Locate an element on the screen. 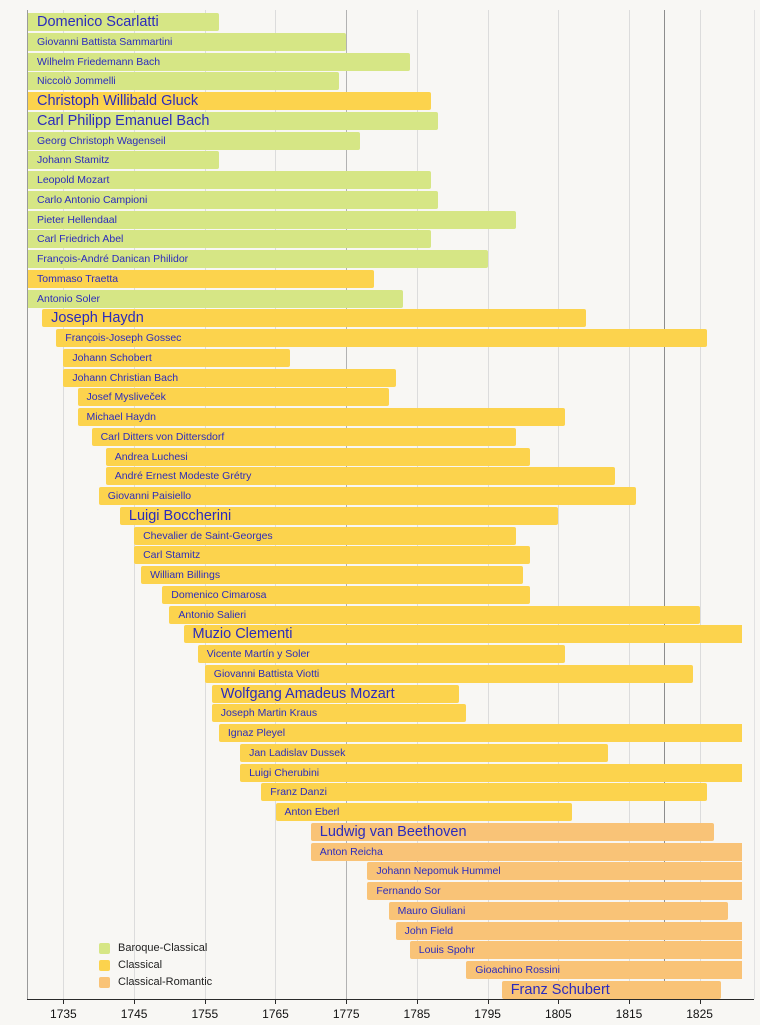 This screenshot has width=760, height=1025. composer-name: Antonio Soler is located at coordinates (69, 298).